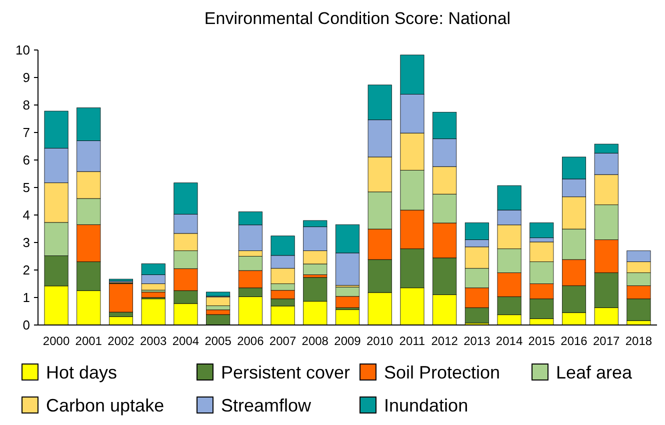 This screenshot has height=425, width=665. I want to click on x-tick-label: 2010, so click(380, 341).